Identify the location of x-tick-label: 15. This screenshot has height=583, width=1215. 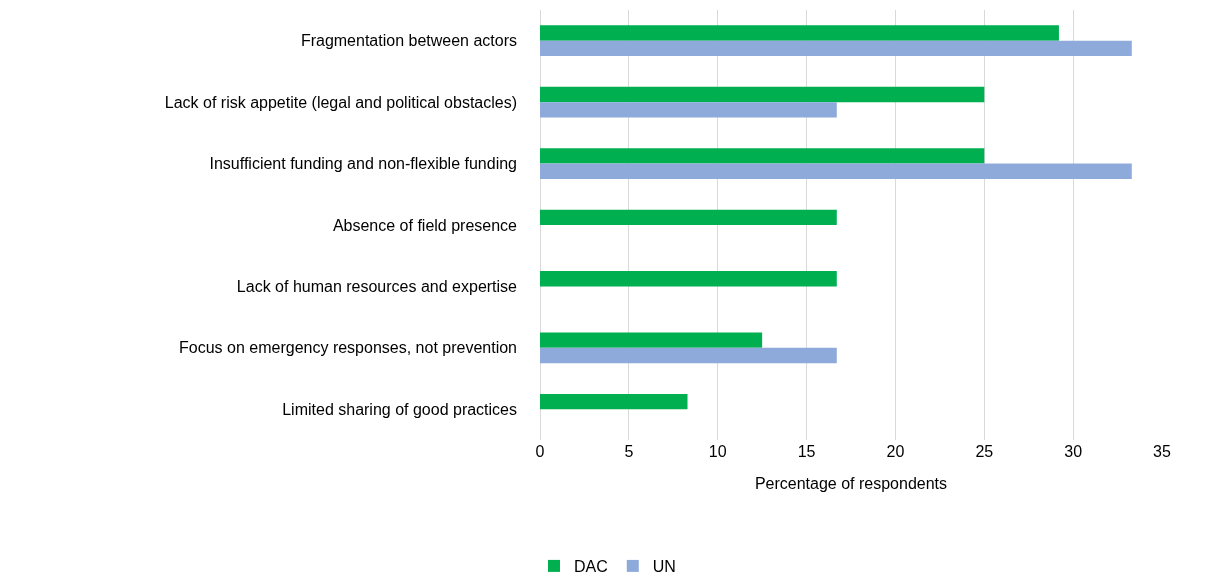
(806, 451).